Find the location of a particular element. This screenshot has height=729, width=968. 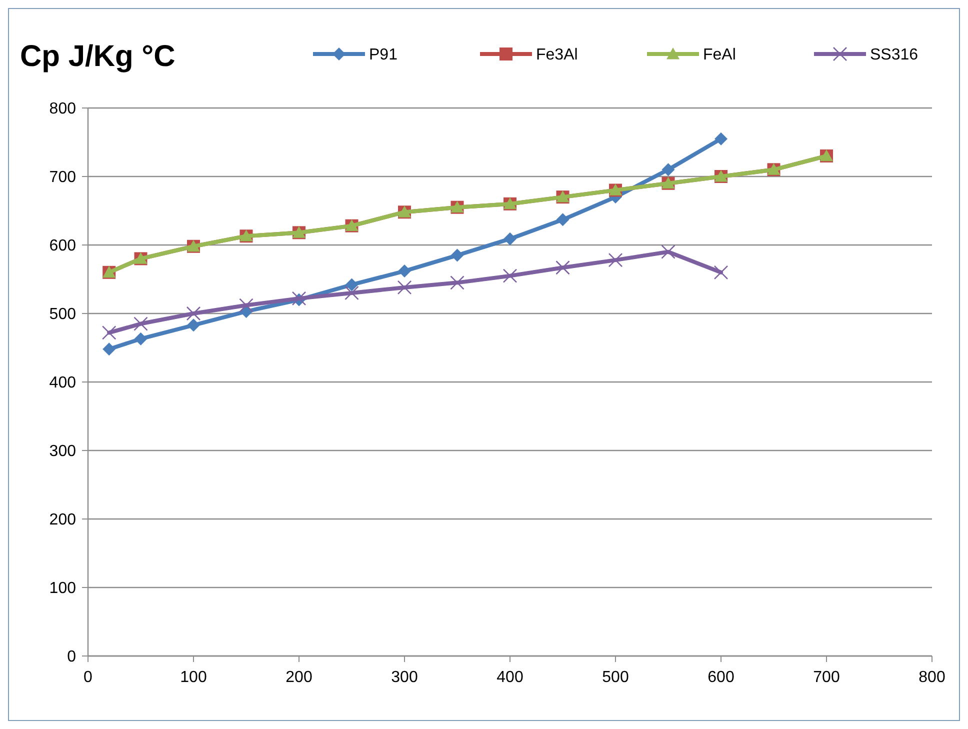

y-tick-label: 200 is located at coordinates (62, 520).